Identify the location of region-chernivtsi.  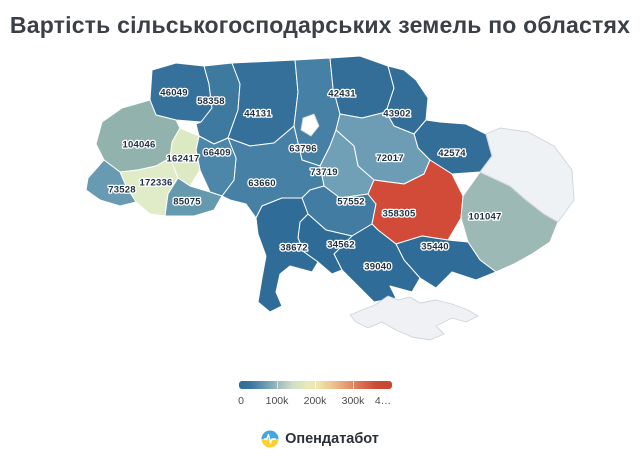
(193, 197).